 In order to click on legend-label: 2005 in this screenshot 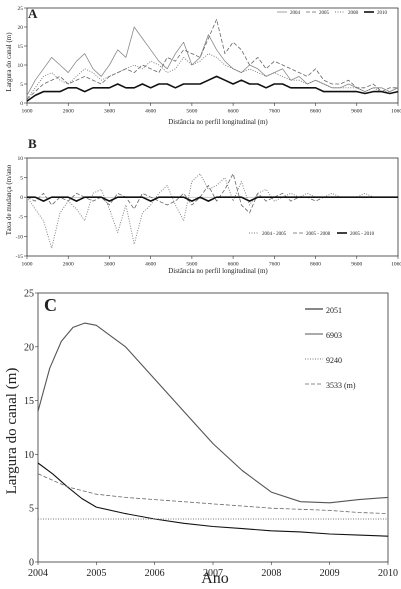, I will do `click(324, 13)`.